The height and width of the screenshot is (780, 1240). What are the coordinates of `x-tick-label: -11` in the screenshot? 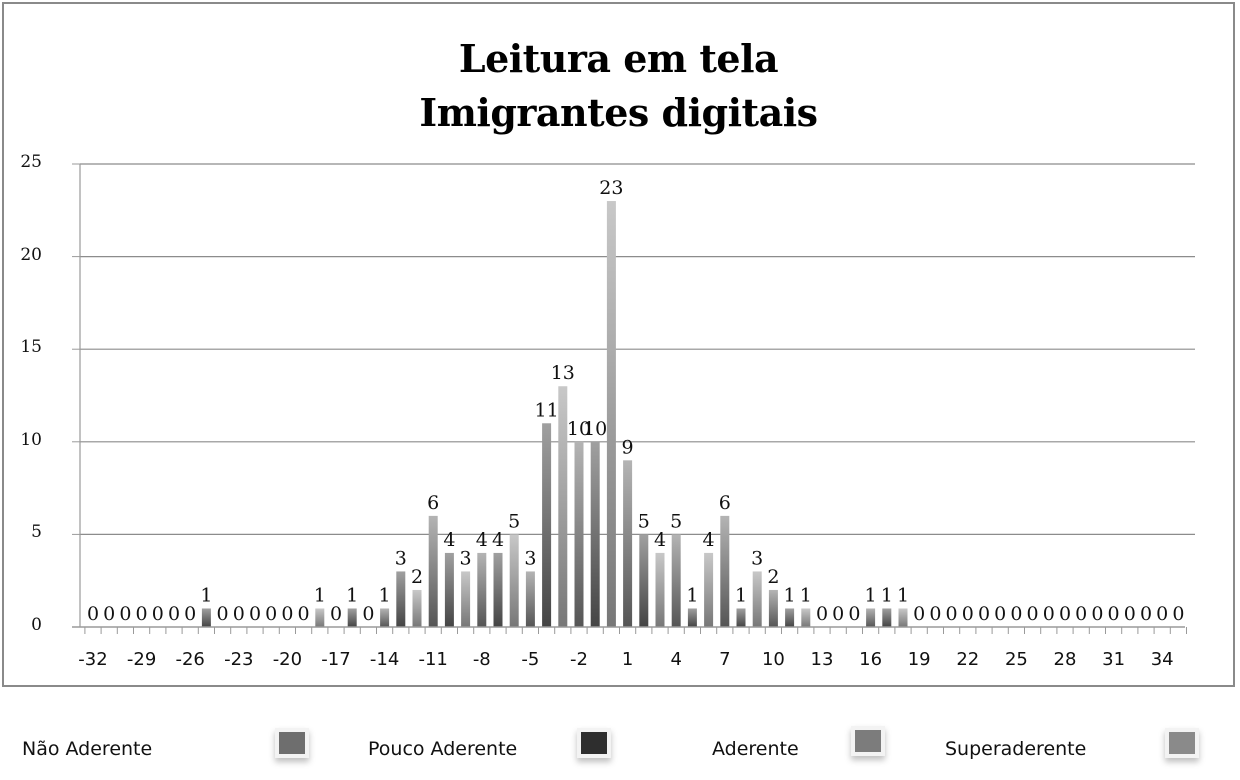 It's located at (433, 659).